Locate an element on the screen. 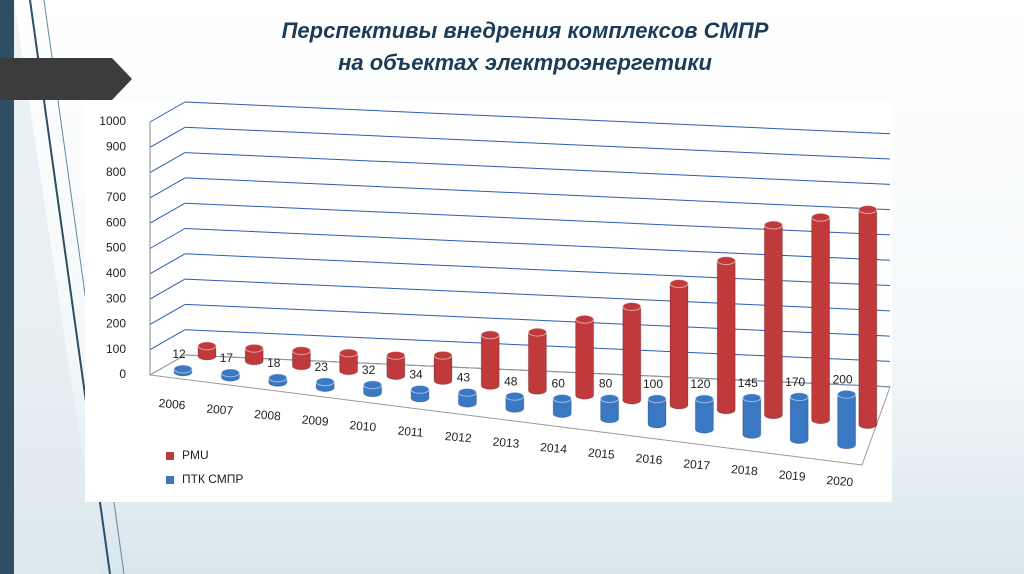  floor is located at coordinates (519, 410).